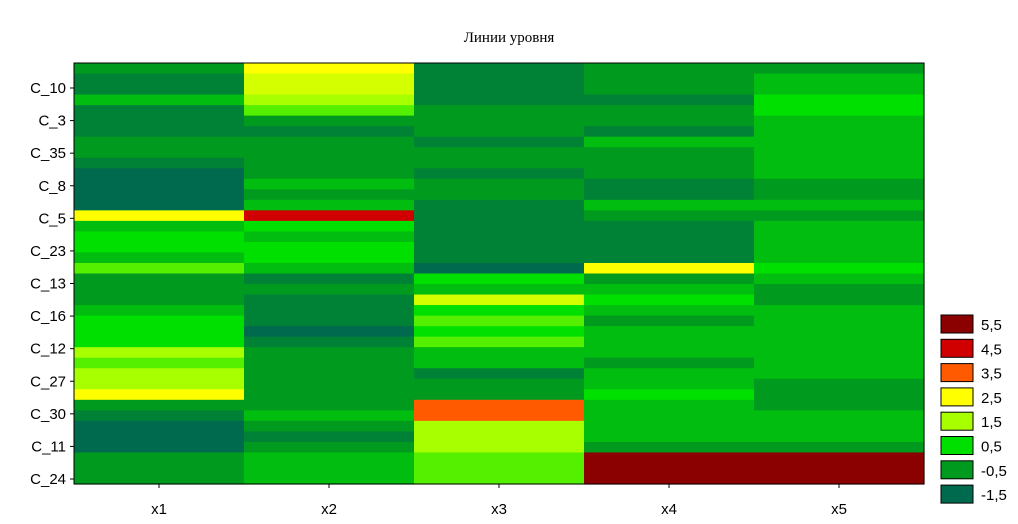  Describe the element at coordinates (52, 186) in the screenshot. I see `y-tick-label: C_8` at that location.